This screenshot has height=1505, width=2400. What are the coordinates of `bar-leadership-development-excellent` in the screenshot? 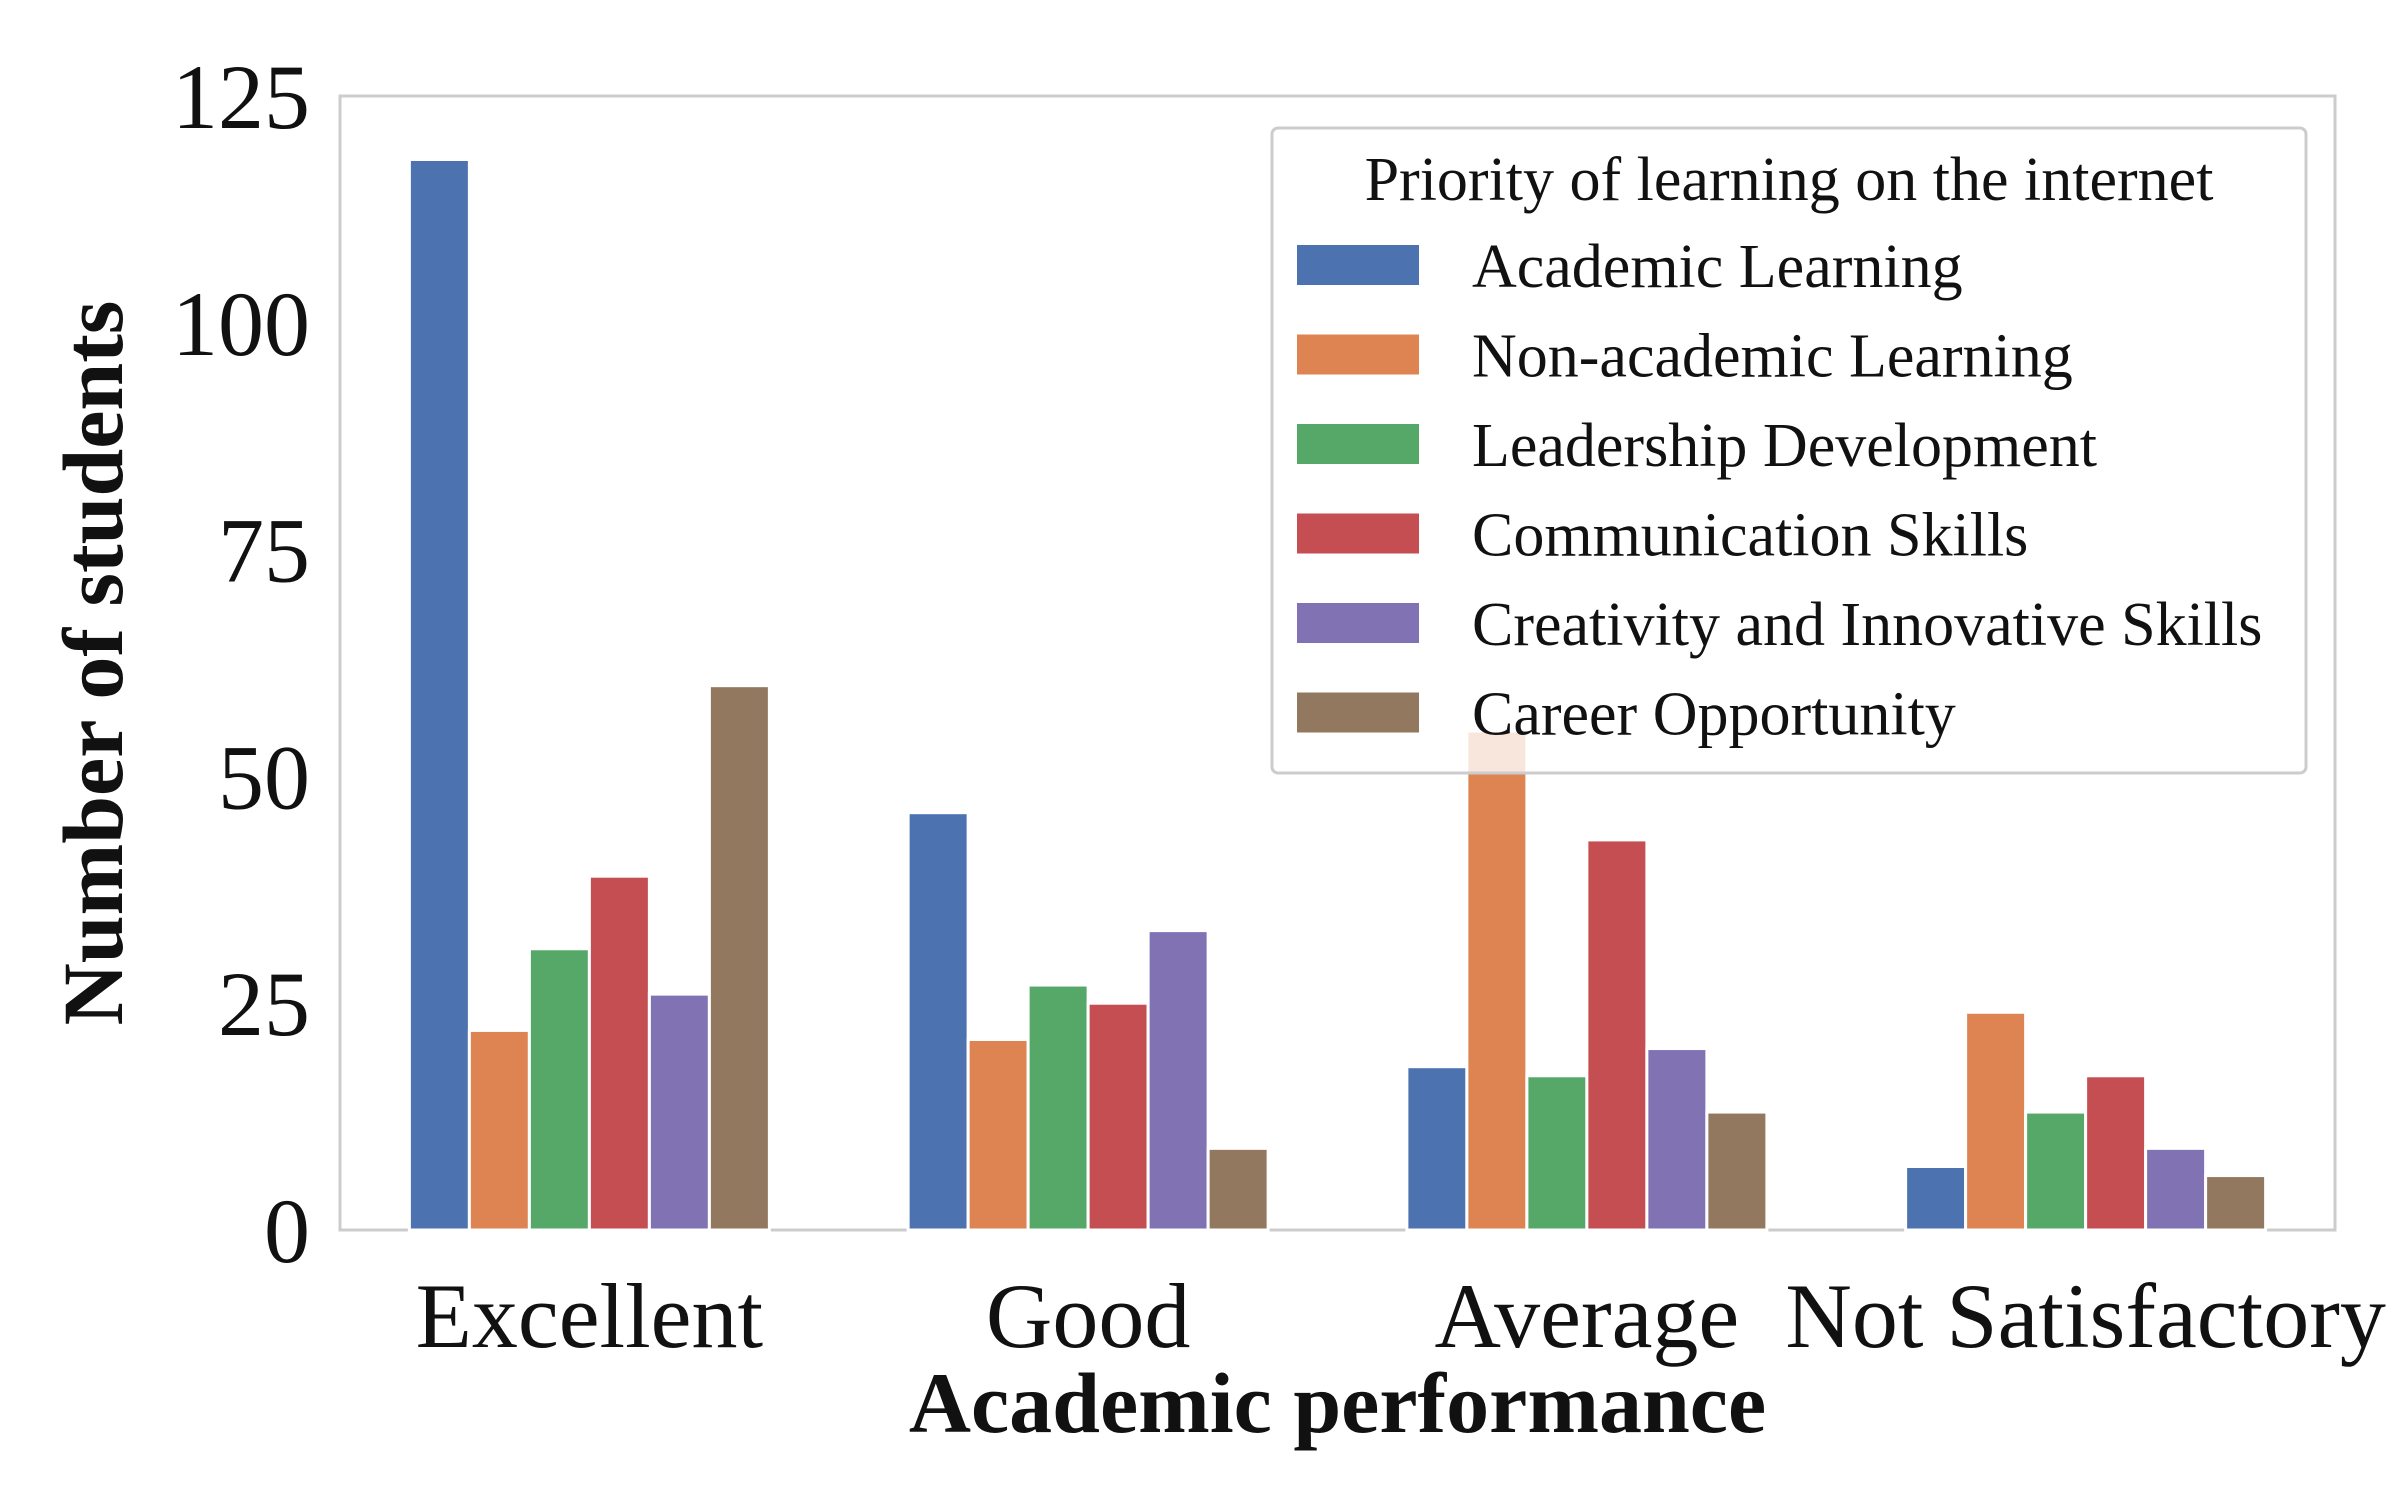 It's located at (559, 1089).